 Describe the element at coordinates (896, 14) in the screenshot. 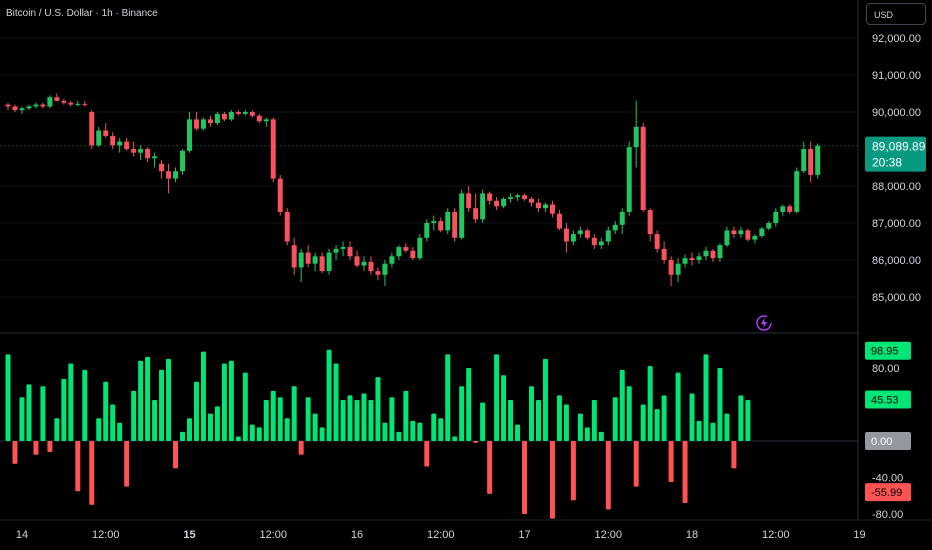

I see `currency-button: USD` at that location.